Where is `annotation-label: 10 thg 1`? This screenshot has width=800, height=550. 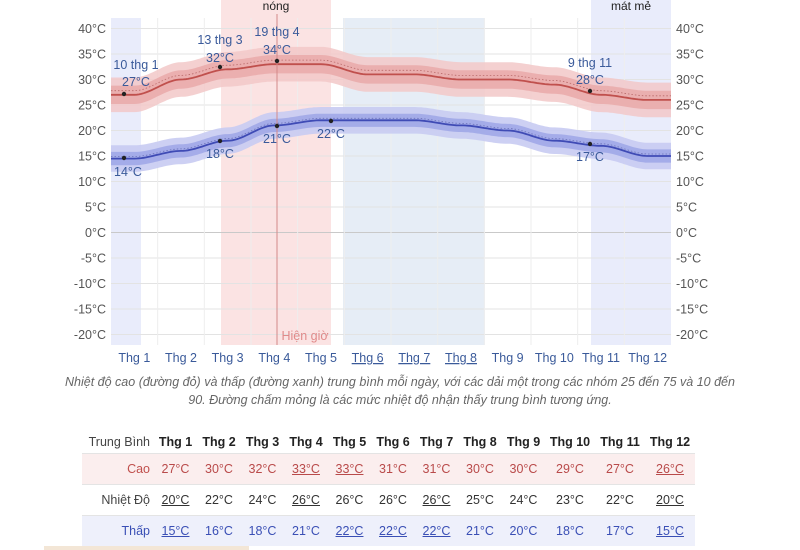 annotation-label: 10 thg 1 is located at coordinates (135, 65).